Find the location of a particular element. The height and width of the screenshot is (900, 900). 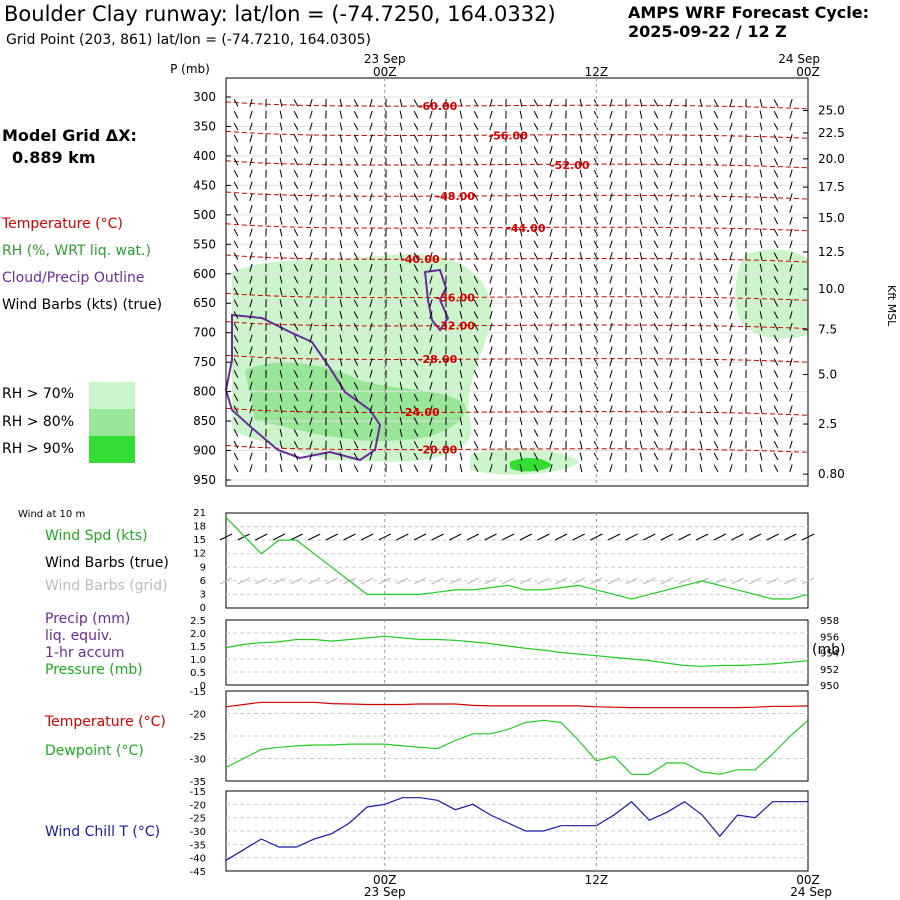

windchill-tick-label: -35 is located at coordinates (198, 845).